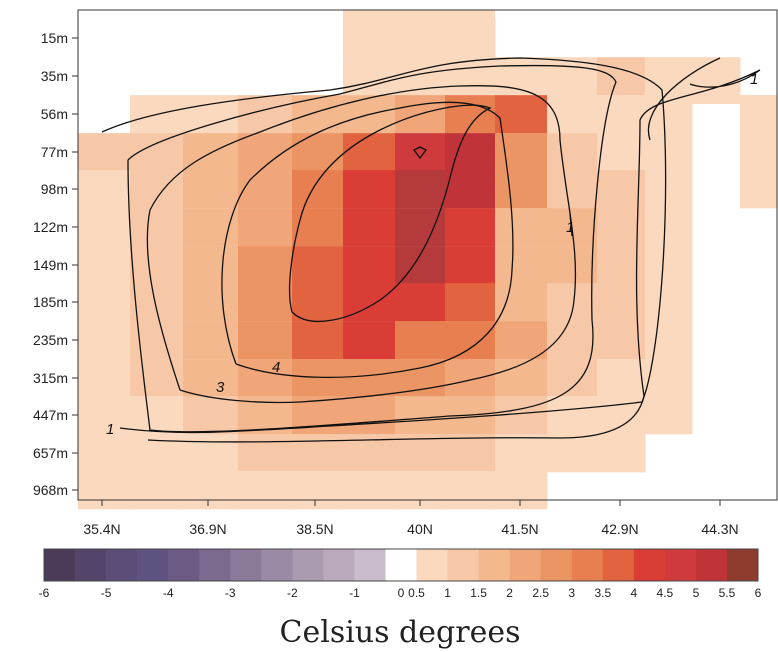  I want to click on colorbar-label: -3, so click(230, 593).